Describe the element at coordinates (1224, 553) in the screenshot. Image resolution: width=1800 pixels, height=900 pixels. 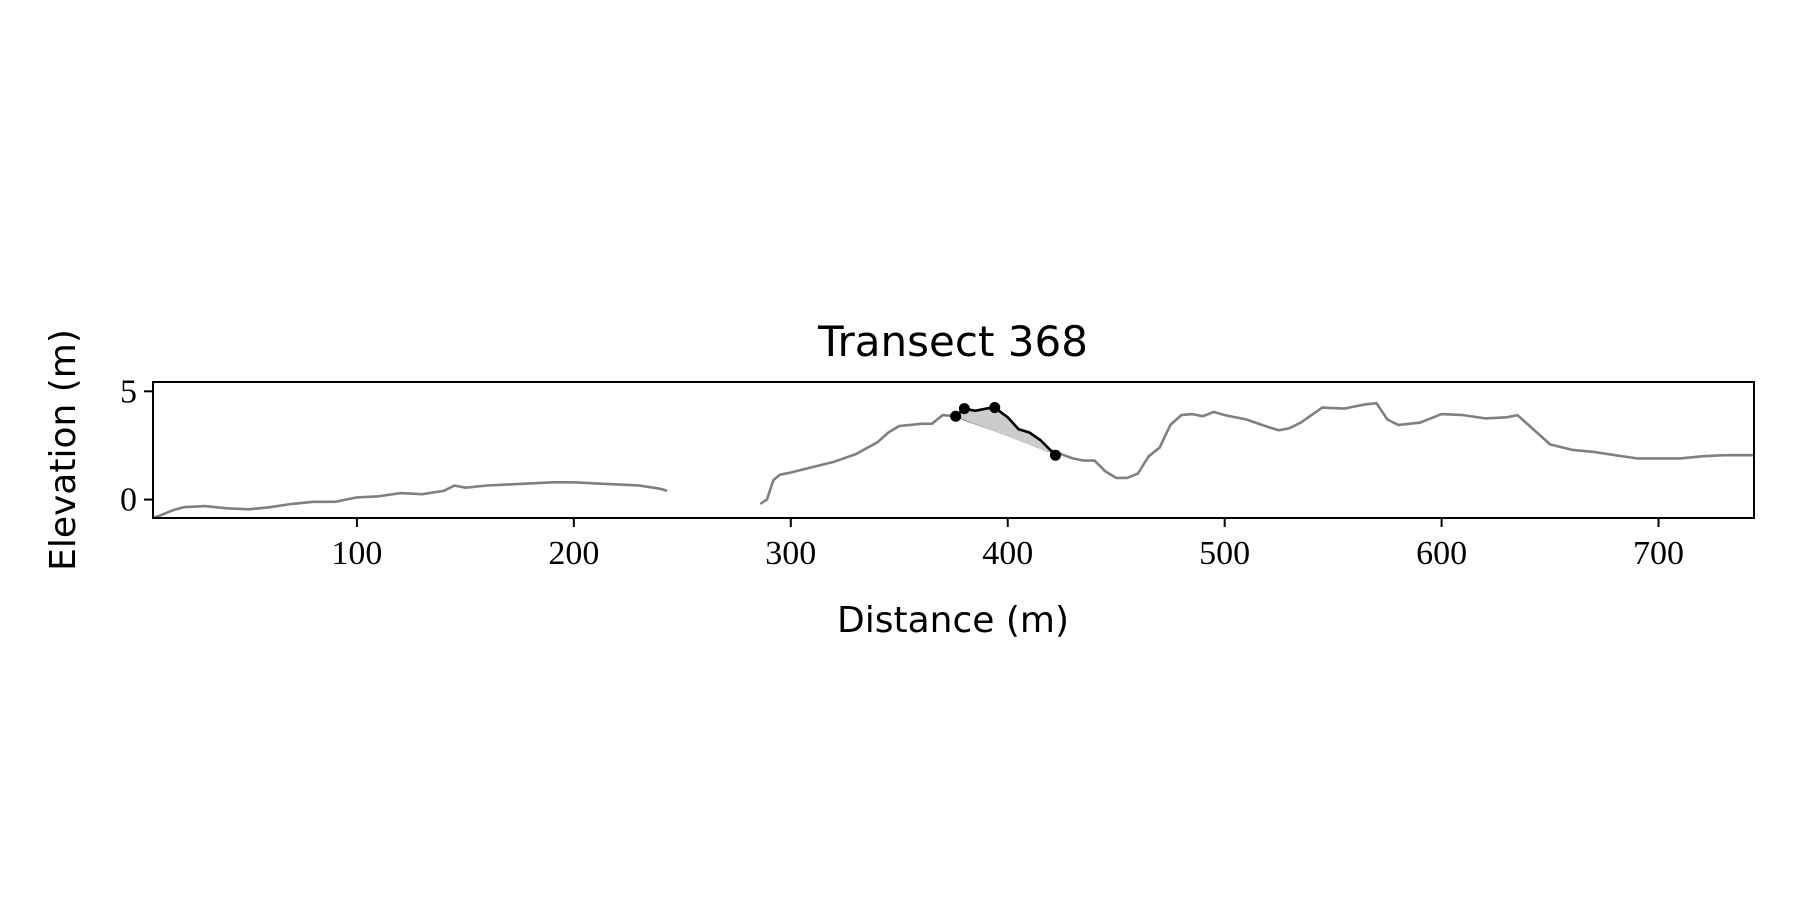
I see `x-tick-label: 500` at that location.